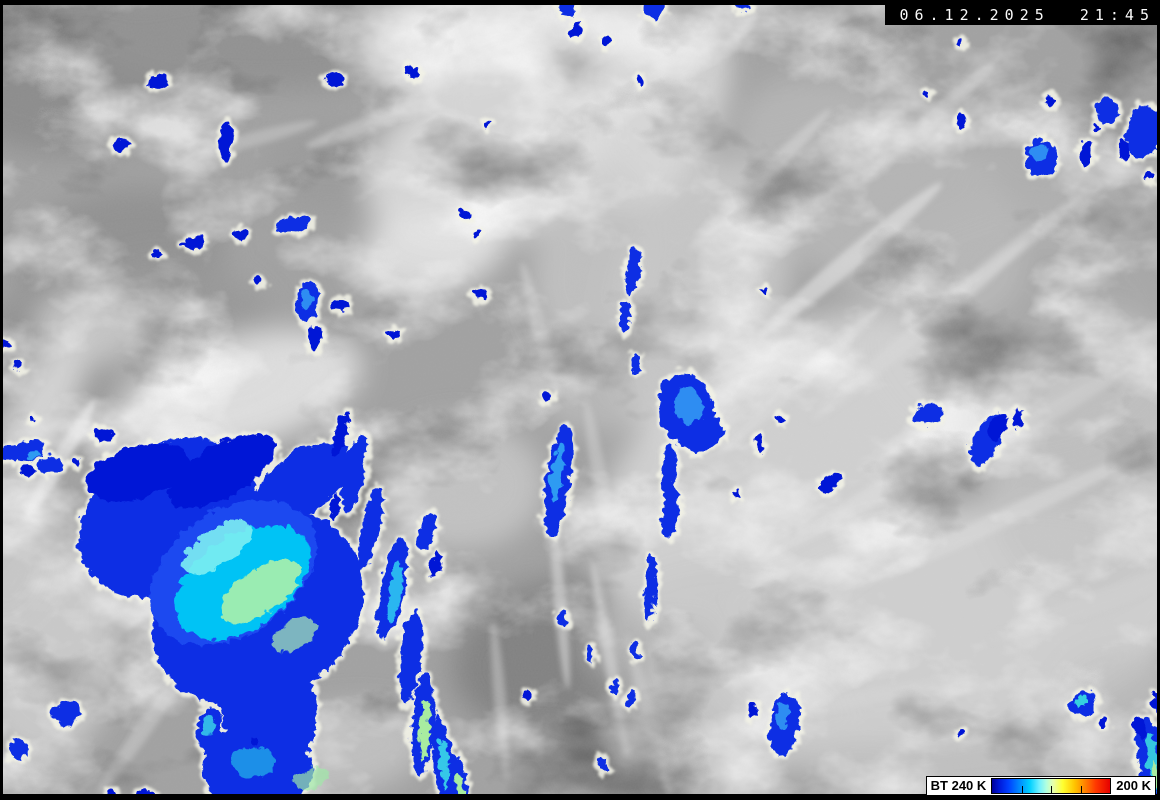  I want to click on frame-right, so click(1158, 400).